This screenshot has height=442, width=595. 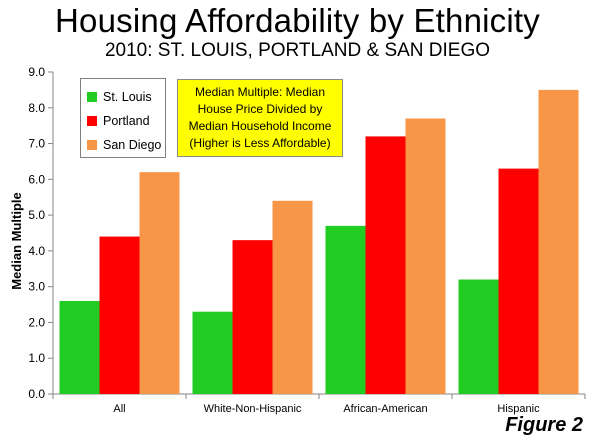 I want to click on y-tick-label: 4.0, so click(x=36, y=251).